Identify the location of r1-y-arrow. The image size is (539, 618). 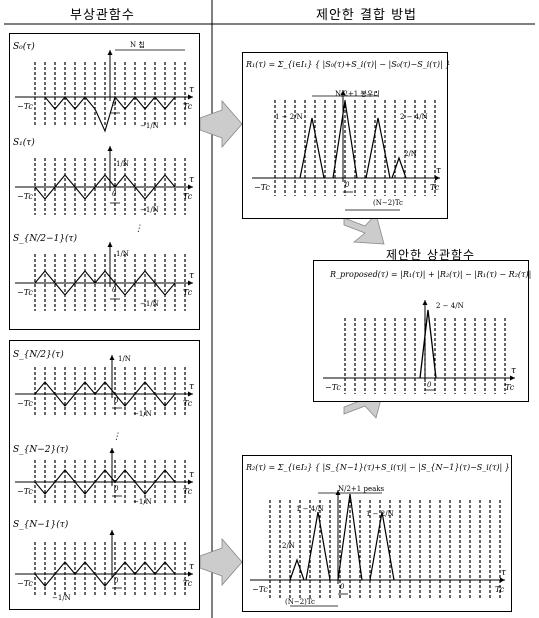
(343, 92).